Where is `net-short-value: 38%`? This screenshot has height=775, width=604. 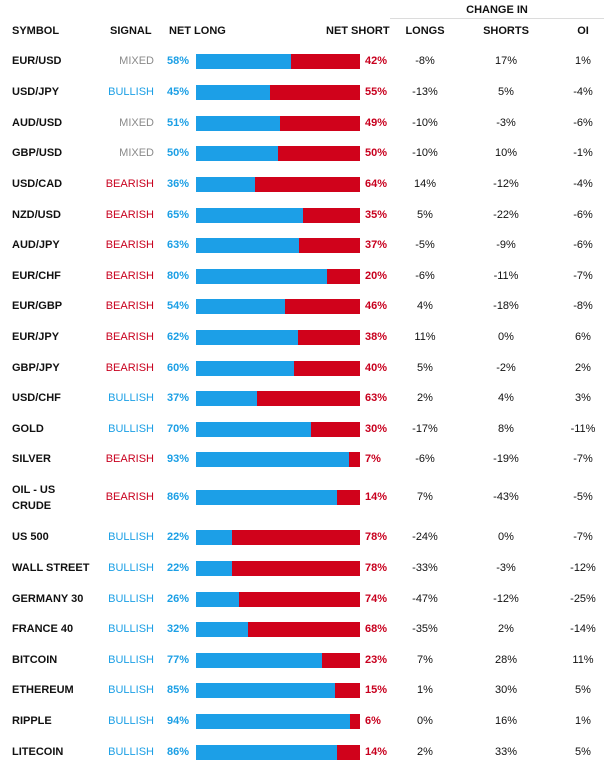
net-short-value: 38% is located at coordinates (376, 337).